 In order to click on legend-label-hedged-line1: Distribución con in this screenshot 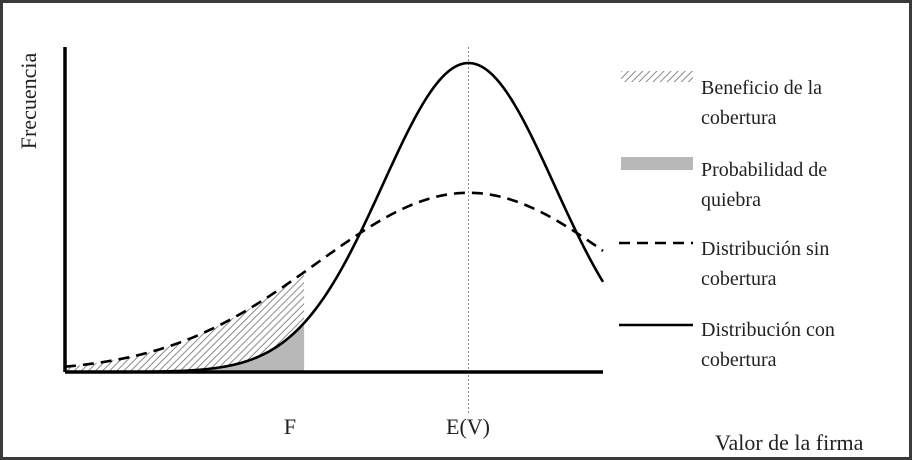, I will do `click(768, 330)`.